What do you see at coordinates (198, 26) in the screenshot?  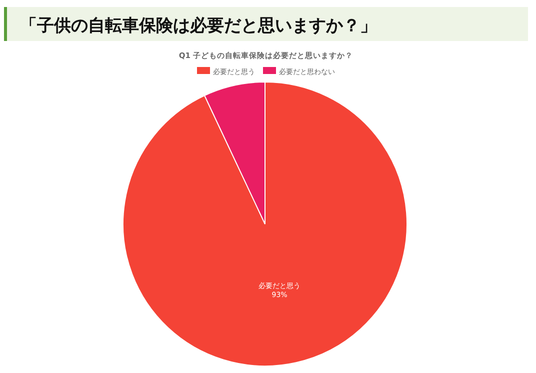 I see `chart-title: 「子供の自転車保険は必要だと思いますか？」` at bounding box center [198, 26].